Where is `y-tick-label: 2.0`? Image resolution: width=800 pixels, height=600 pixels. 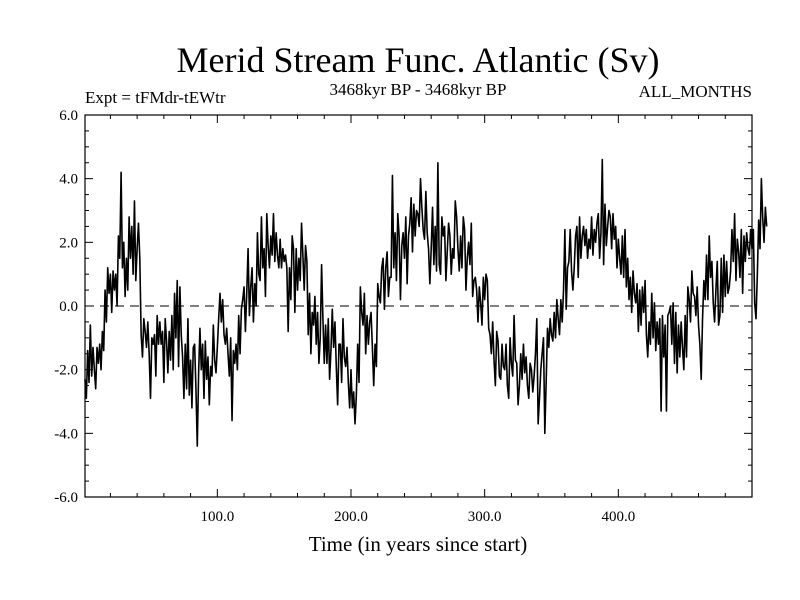 y-tick-label: 2.0 is located at coordinates (68, 243).